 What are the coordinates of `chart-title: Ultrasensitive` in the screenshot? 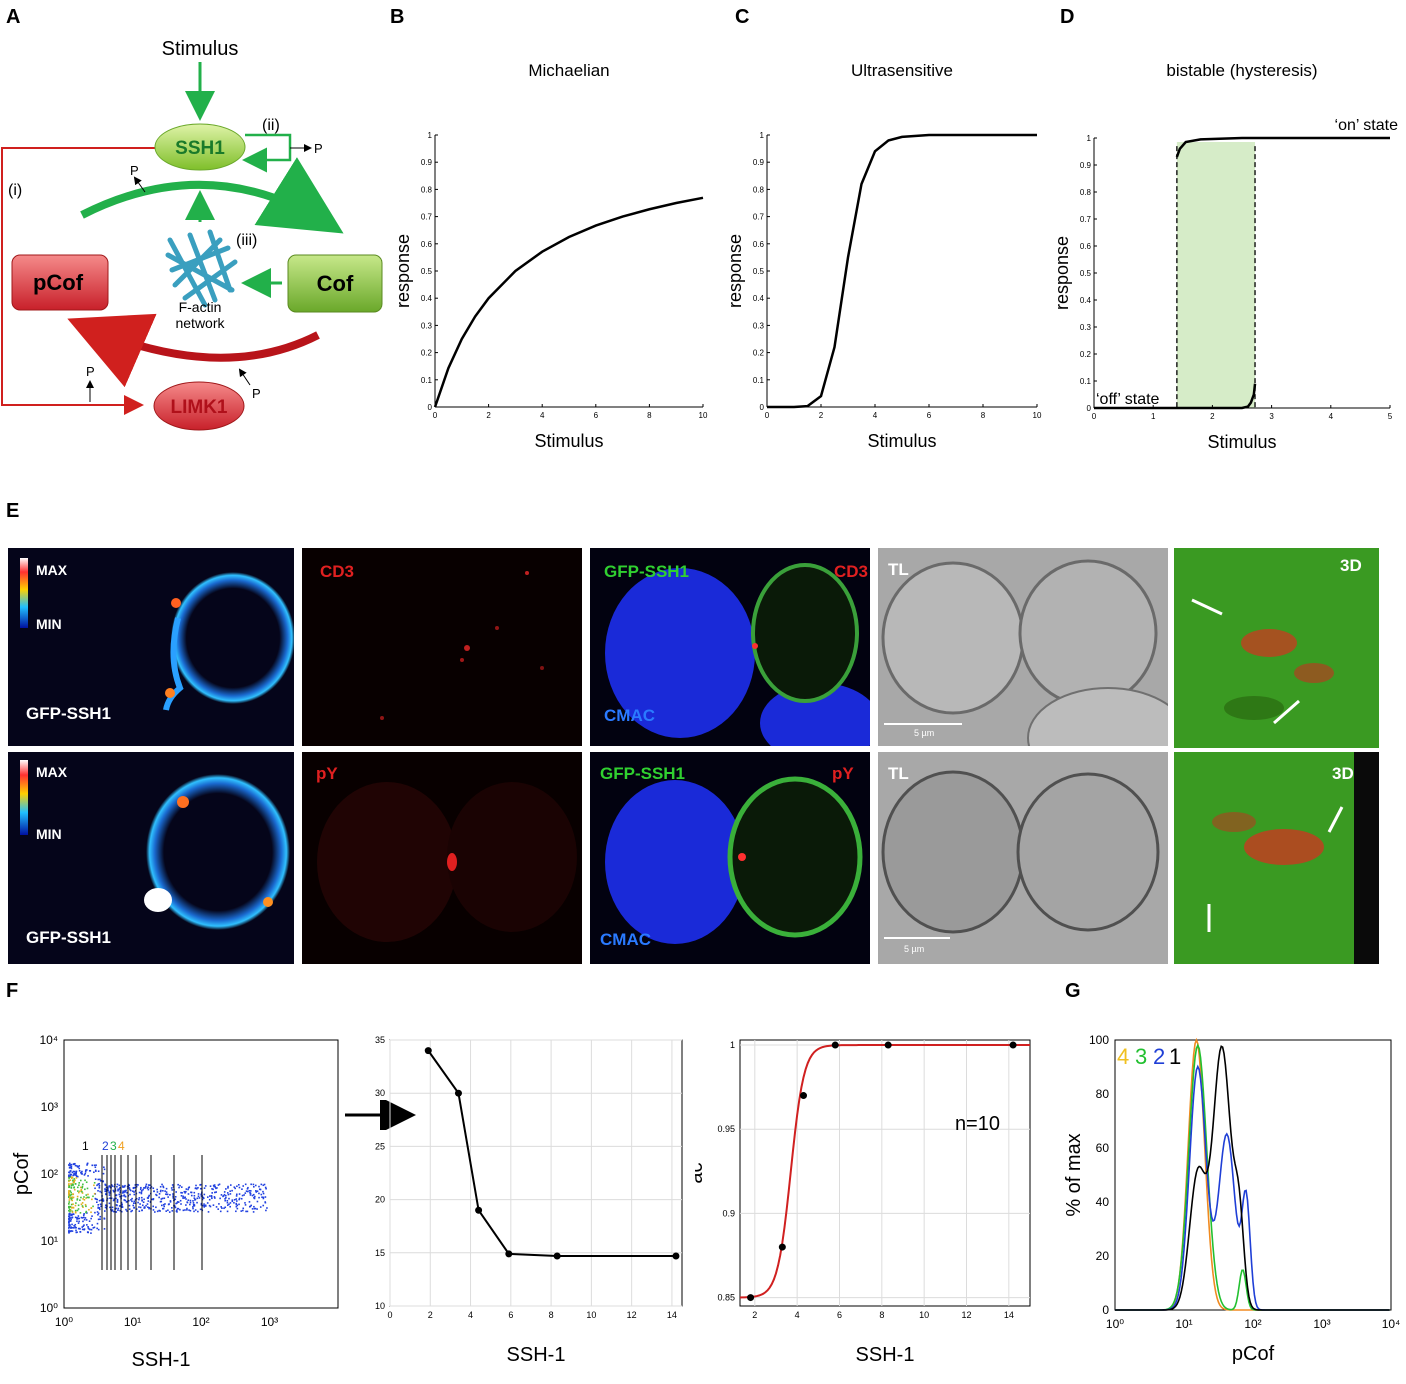 It's located at (902, 70).